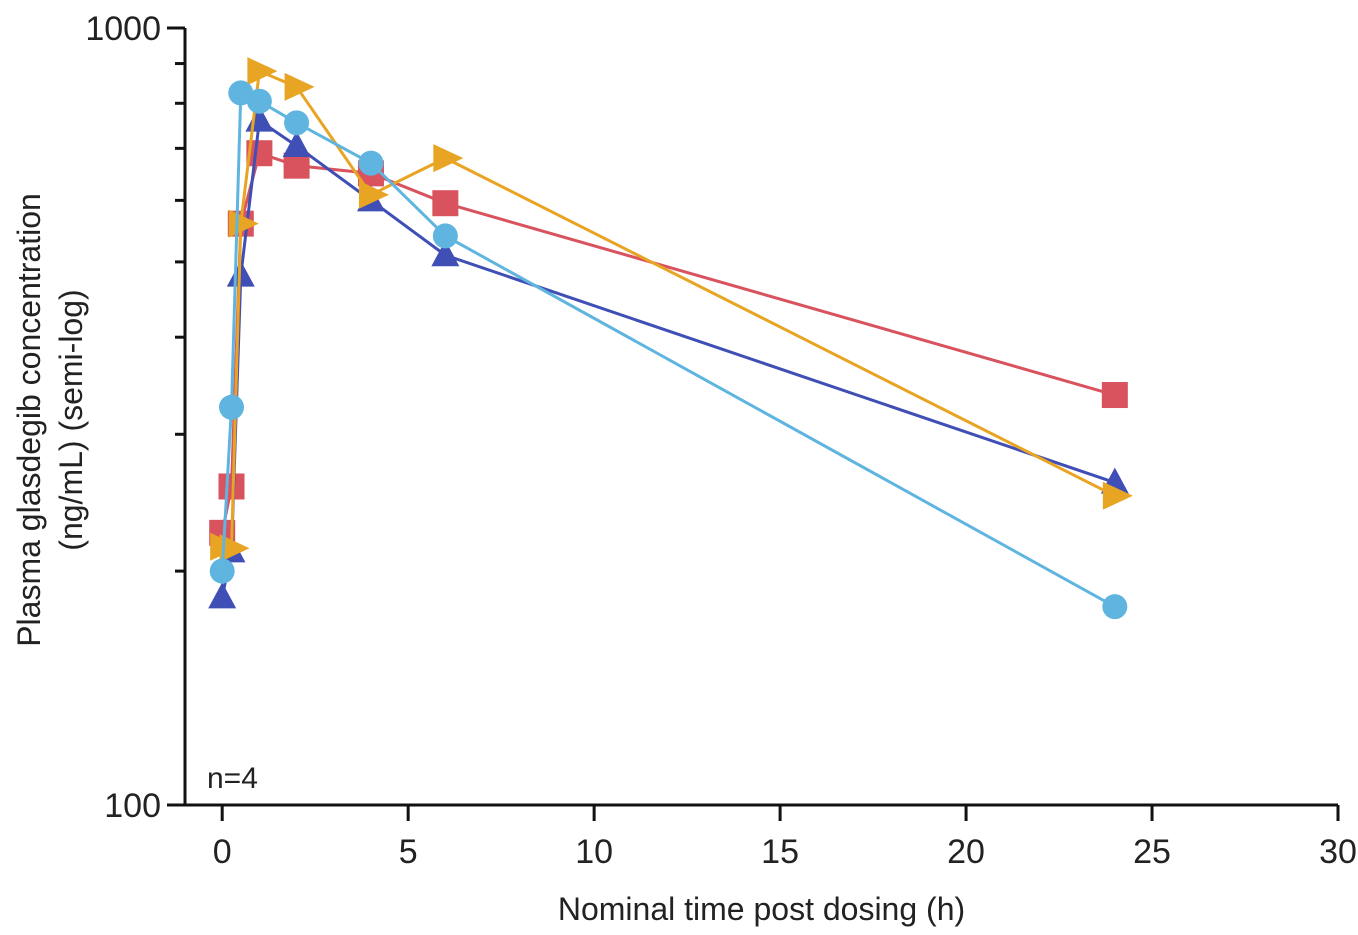 The image size is (1358, 935). Describe the element at coordinates (29, 420) in the screenshot. I see `y-axis-label-line-1: Plasma glasdegib concentration` at that location.